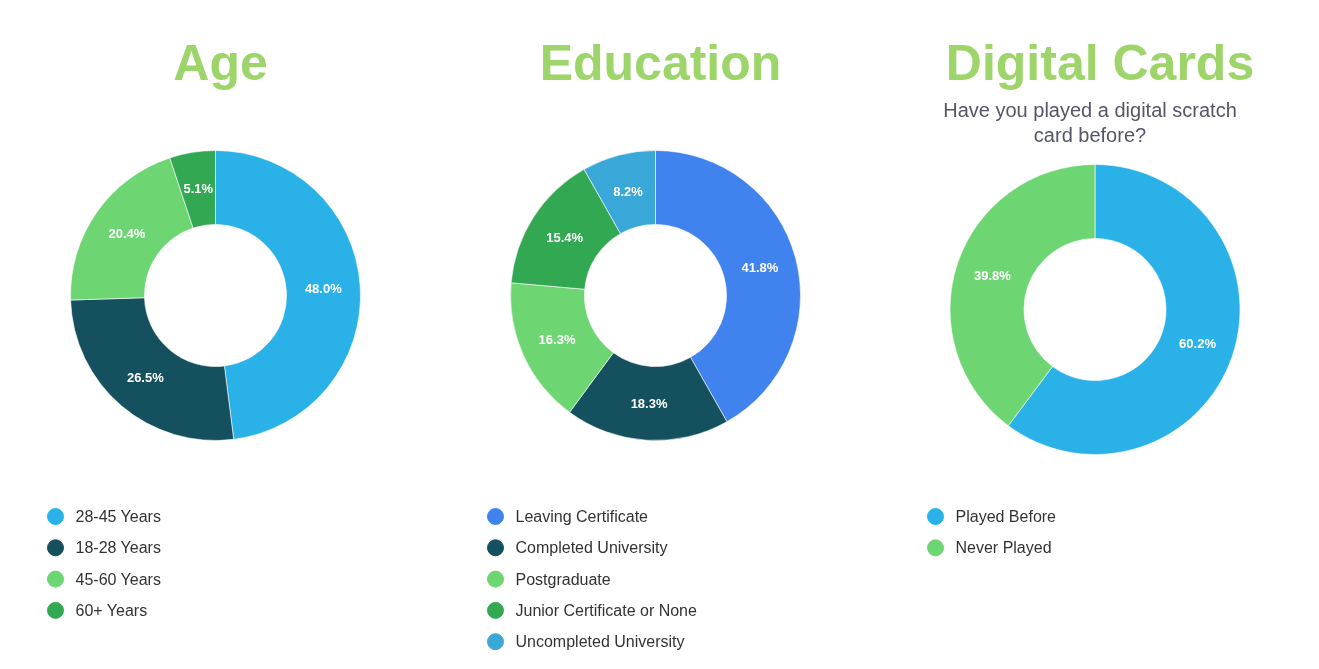  What do you see at coordinates (993, 275) in the screenshot?
I see `data-label: 39.8%` at bounding box center [993, 275].